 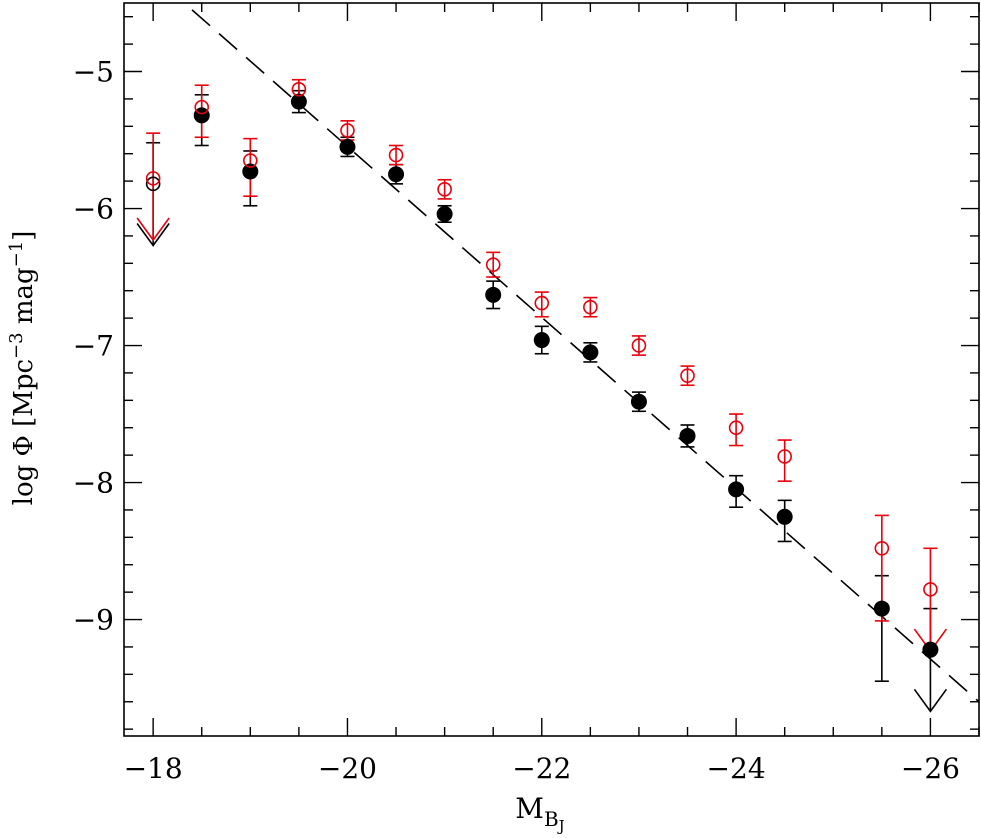 I want to click on x-axis-label: MBJ, so click(x=539, y=813).